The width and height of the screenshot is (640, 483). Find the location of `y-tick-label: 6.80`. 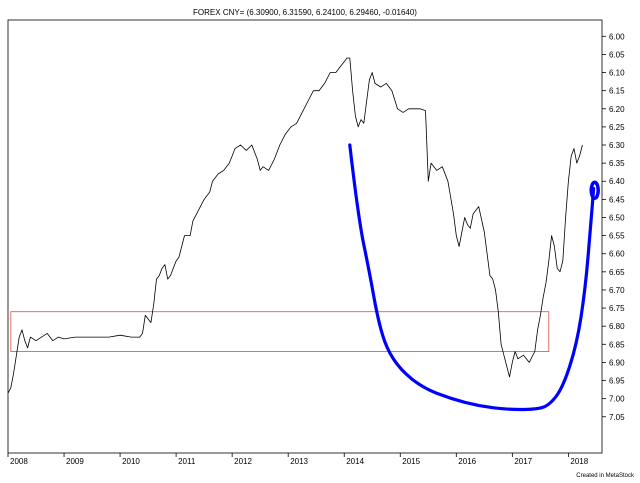

y-tick-label: 6.80 is located at coordinates (617, 326).